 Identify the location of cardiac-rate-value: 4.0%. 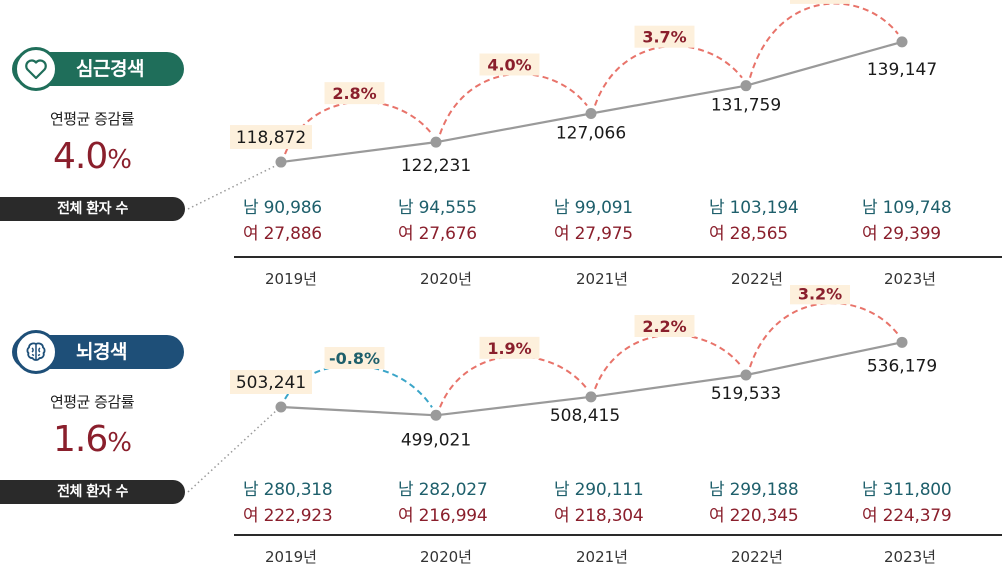
(92, 156).